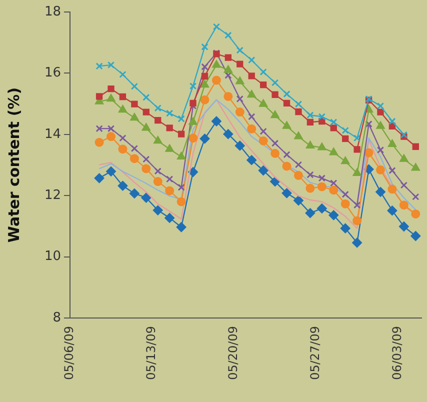  Describe the element at coordinates (13, 165) in the screenshot. I see `y-axis-title: Water content (%)` at that location.